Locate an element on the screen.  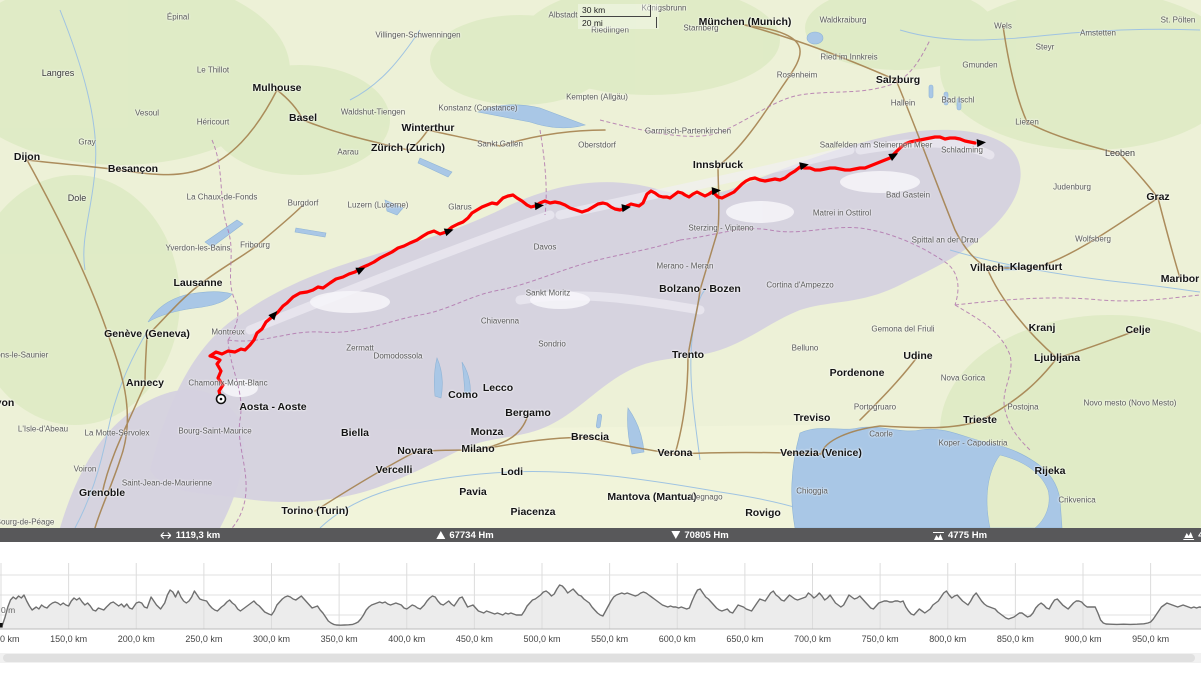
profile-line is located at coordinates (600, 605).